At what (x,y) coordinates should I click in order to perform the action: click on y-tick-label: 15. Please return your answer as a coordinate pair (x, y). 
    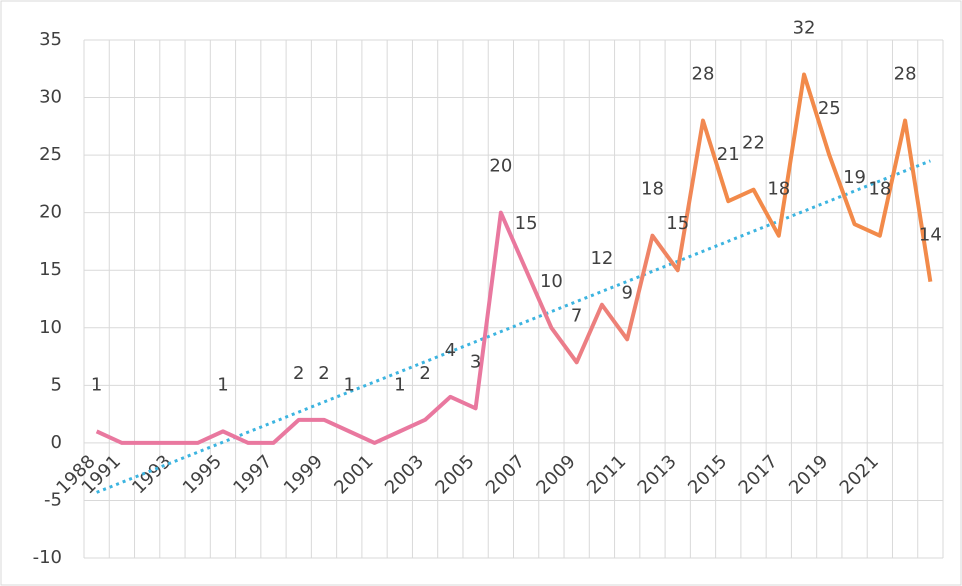
    Looking at the image, I should click on (50, 269).